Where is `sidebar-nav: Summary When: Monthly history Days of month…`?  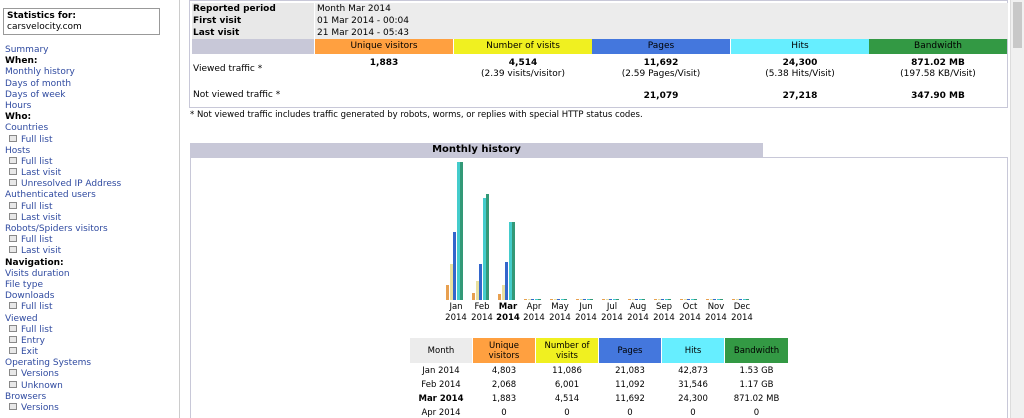
sidebar-nav: Summary When: Monthly history Days of month… is located at coordinates (90, 229).